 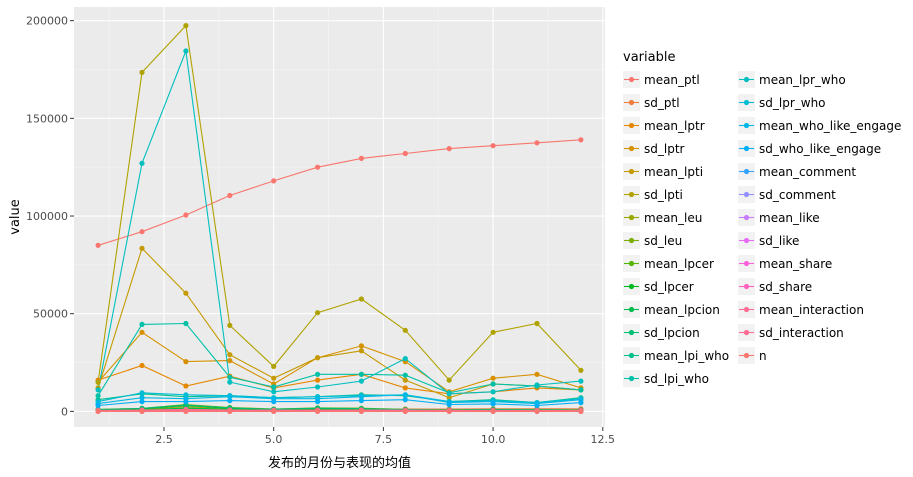 I want to click on series-line-sd_who_like_engage, so click(x=339, y=403).